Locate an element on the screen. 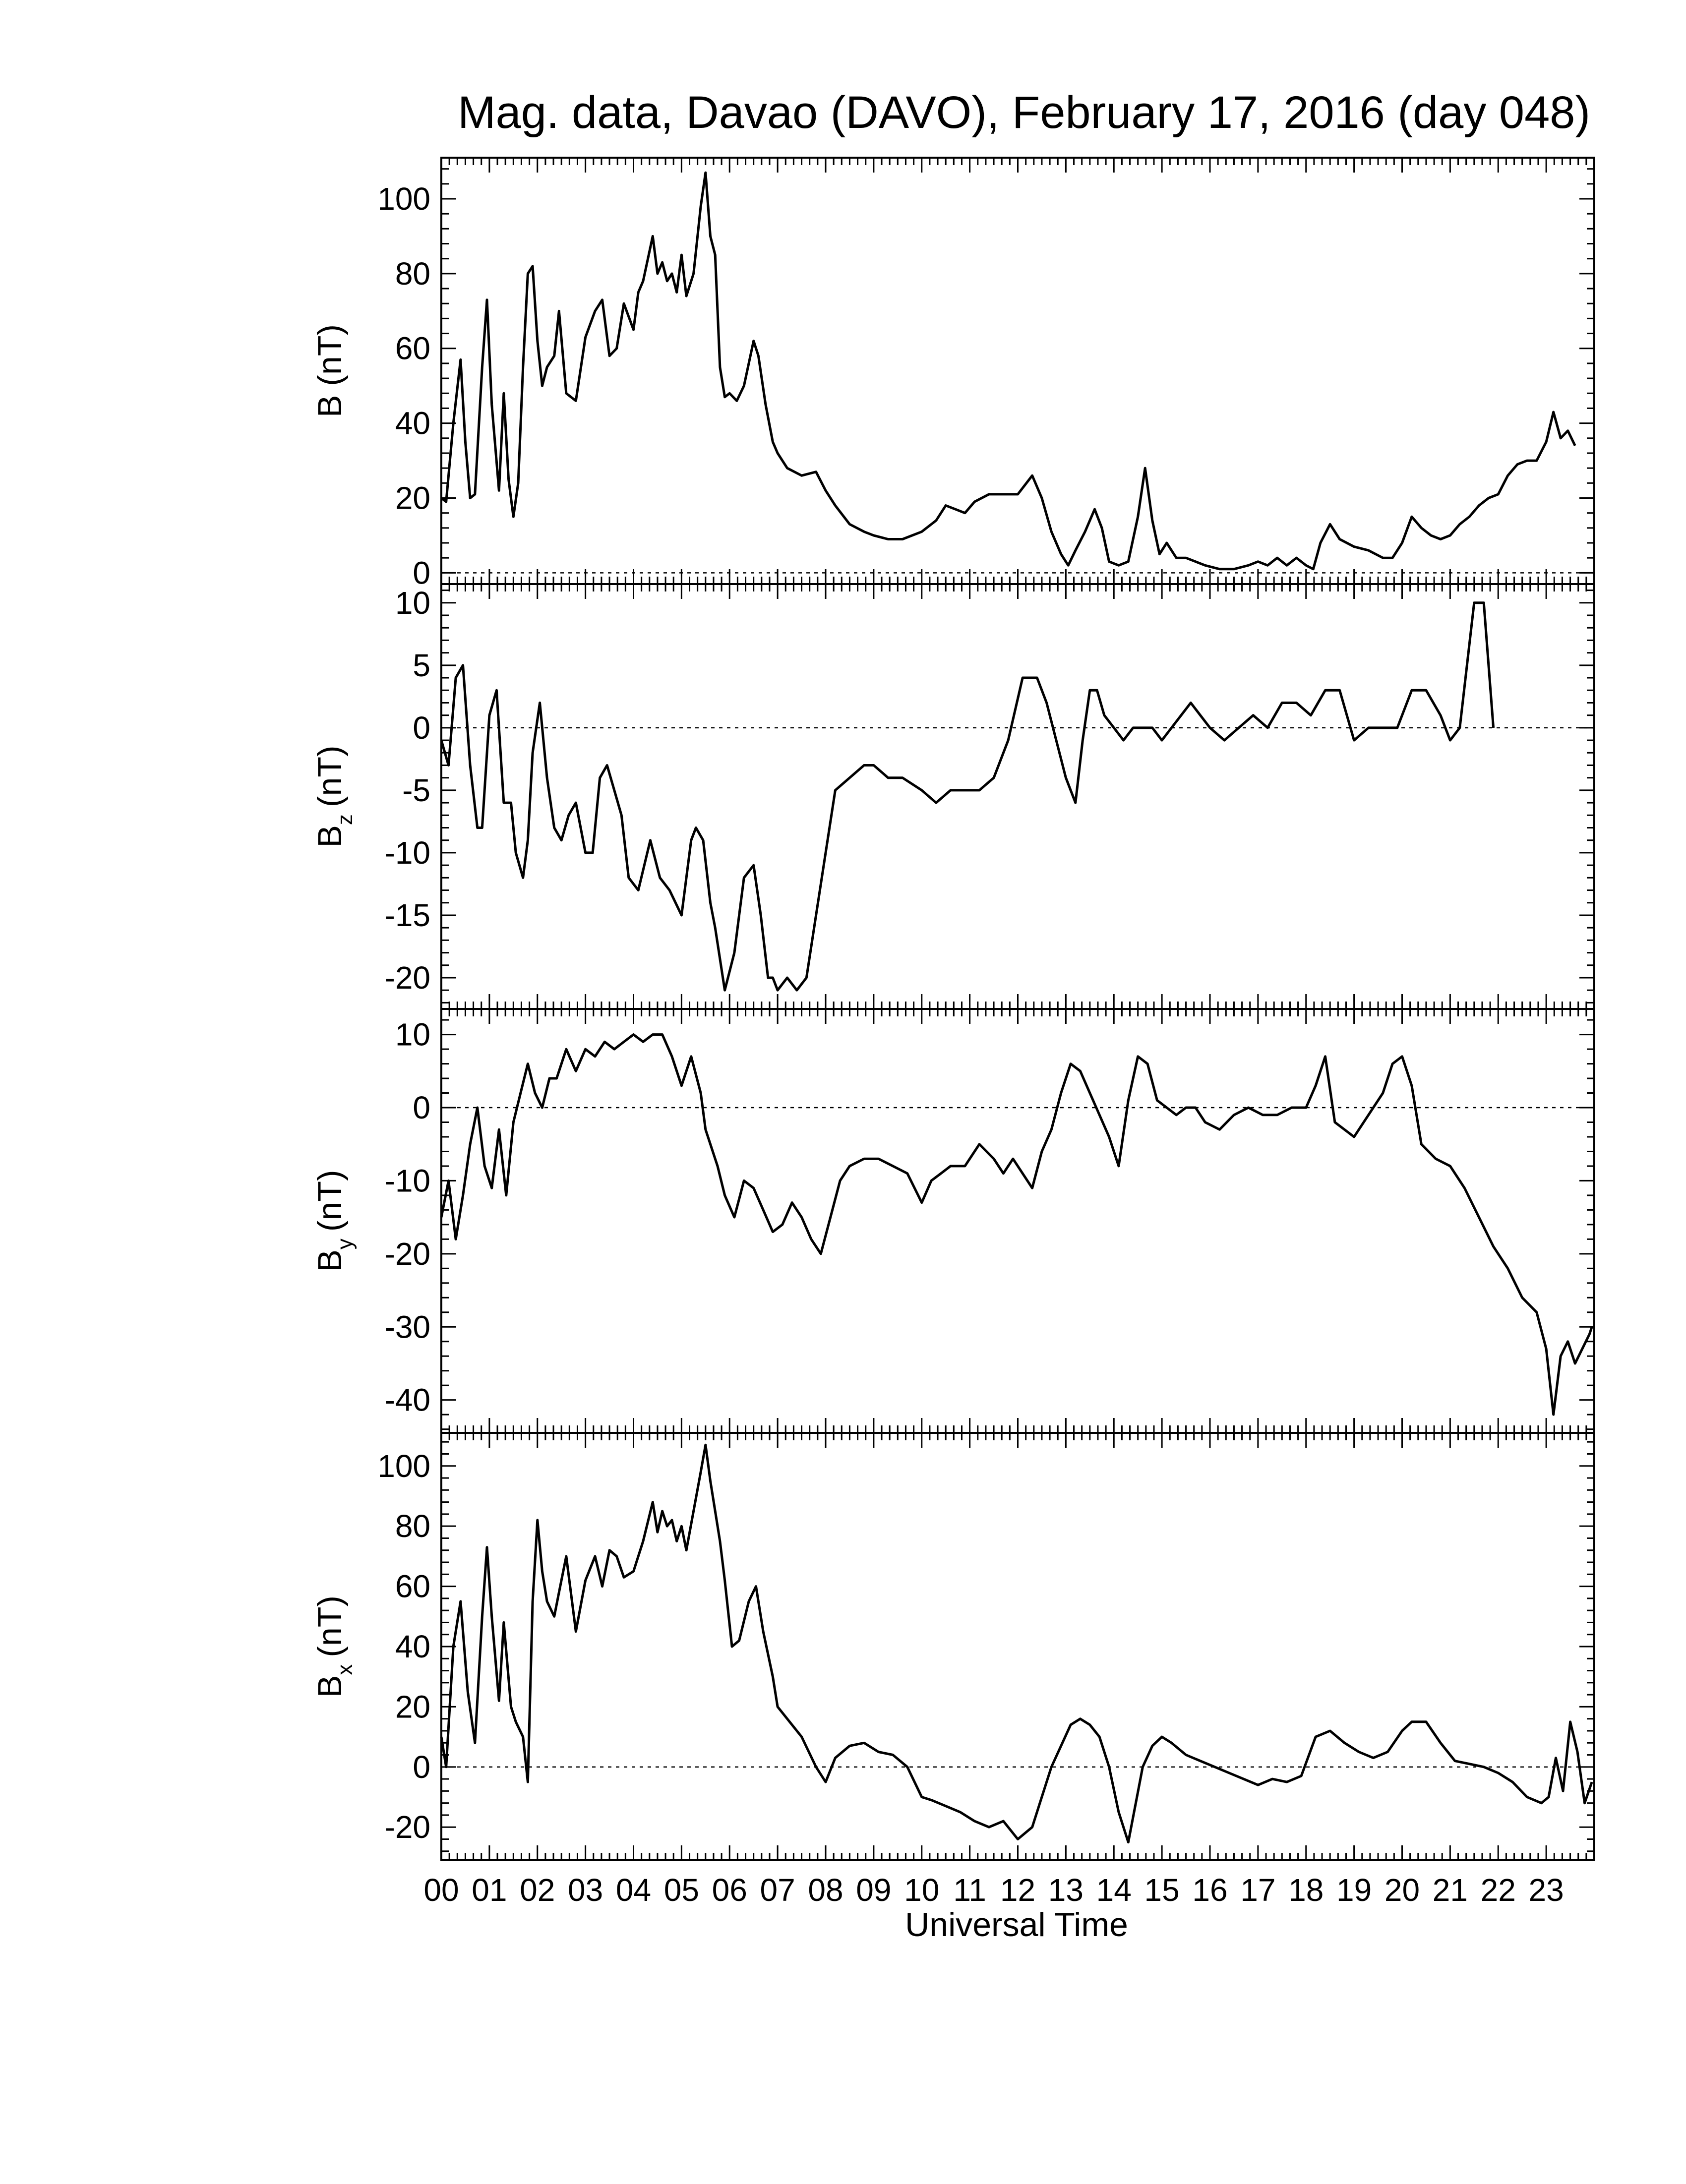 This screenshot has width=1686, height=2184. panel-bx: -20 0 20 40 60 80 100 Bx (nT) is located at coordinates (953, 1646).